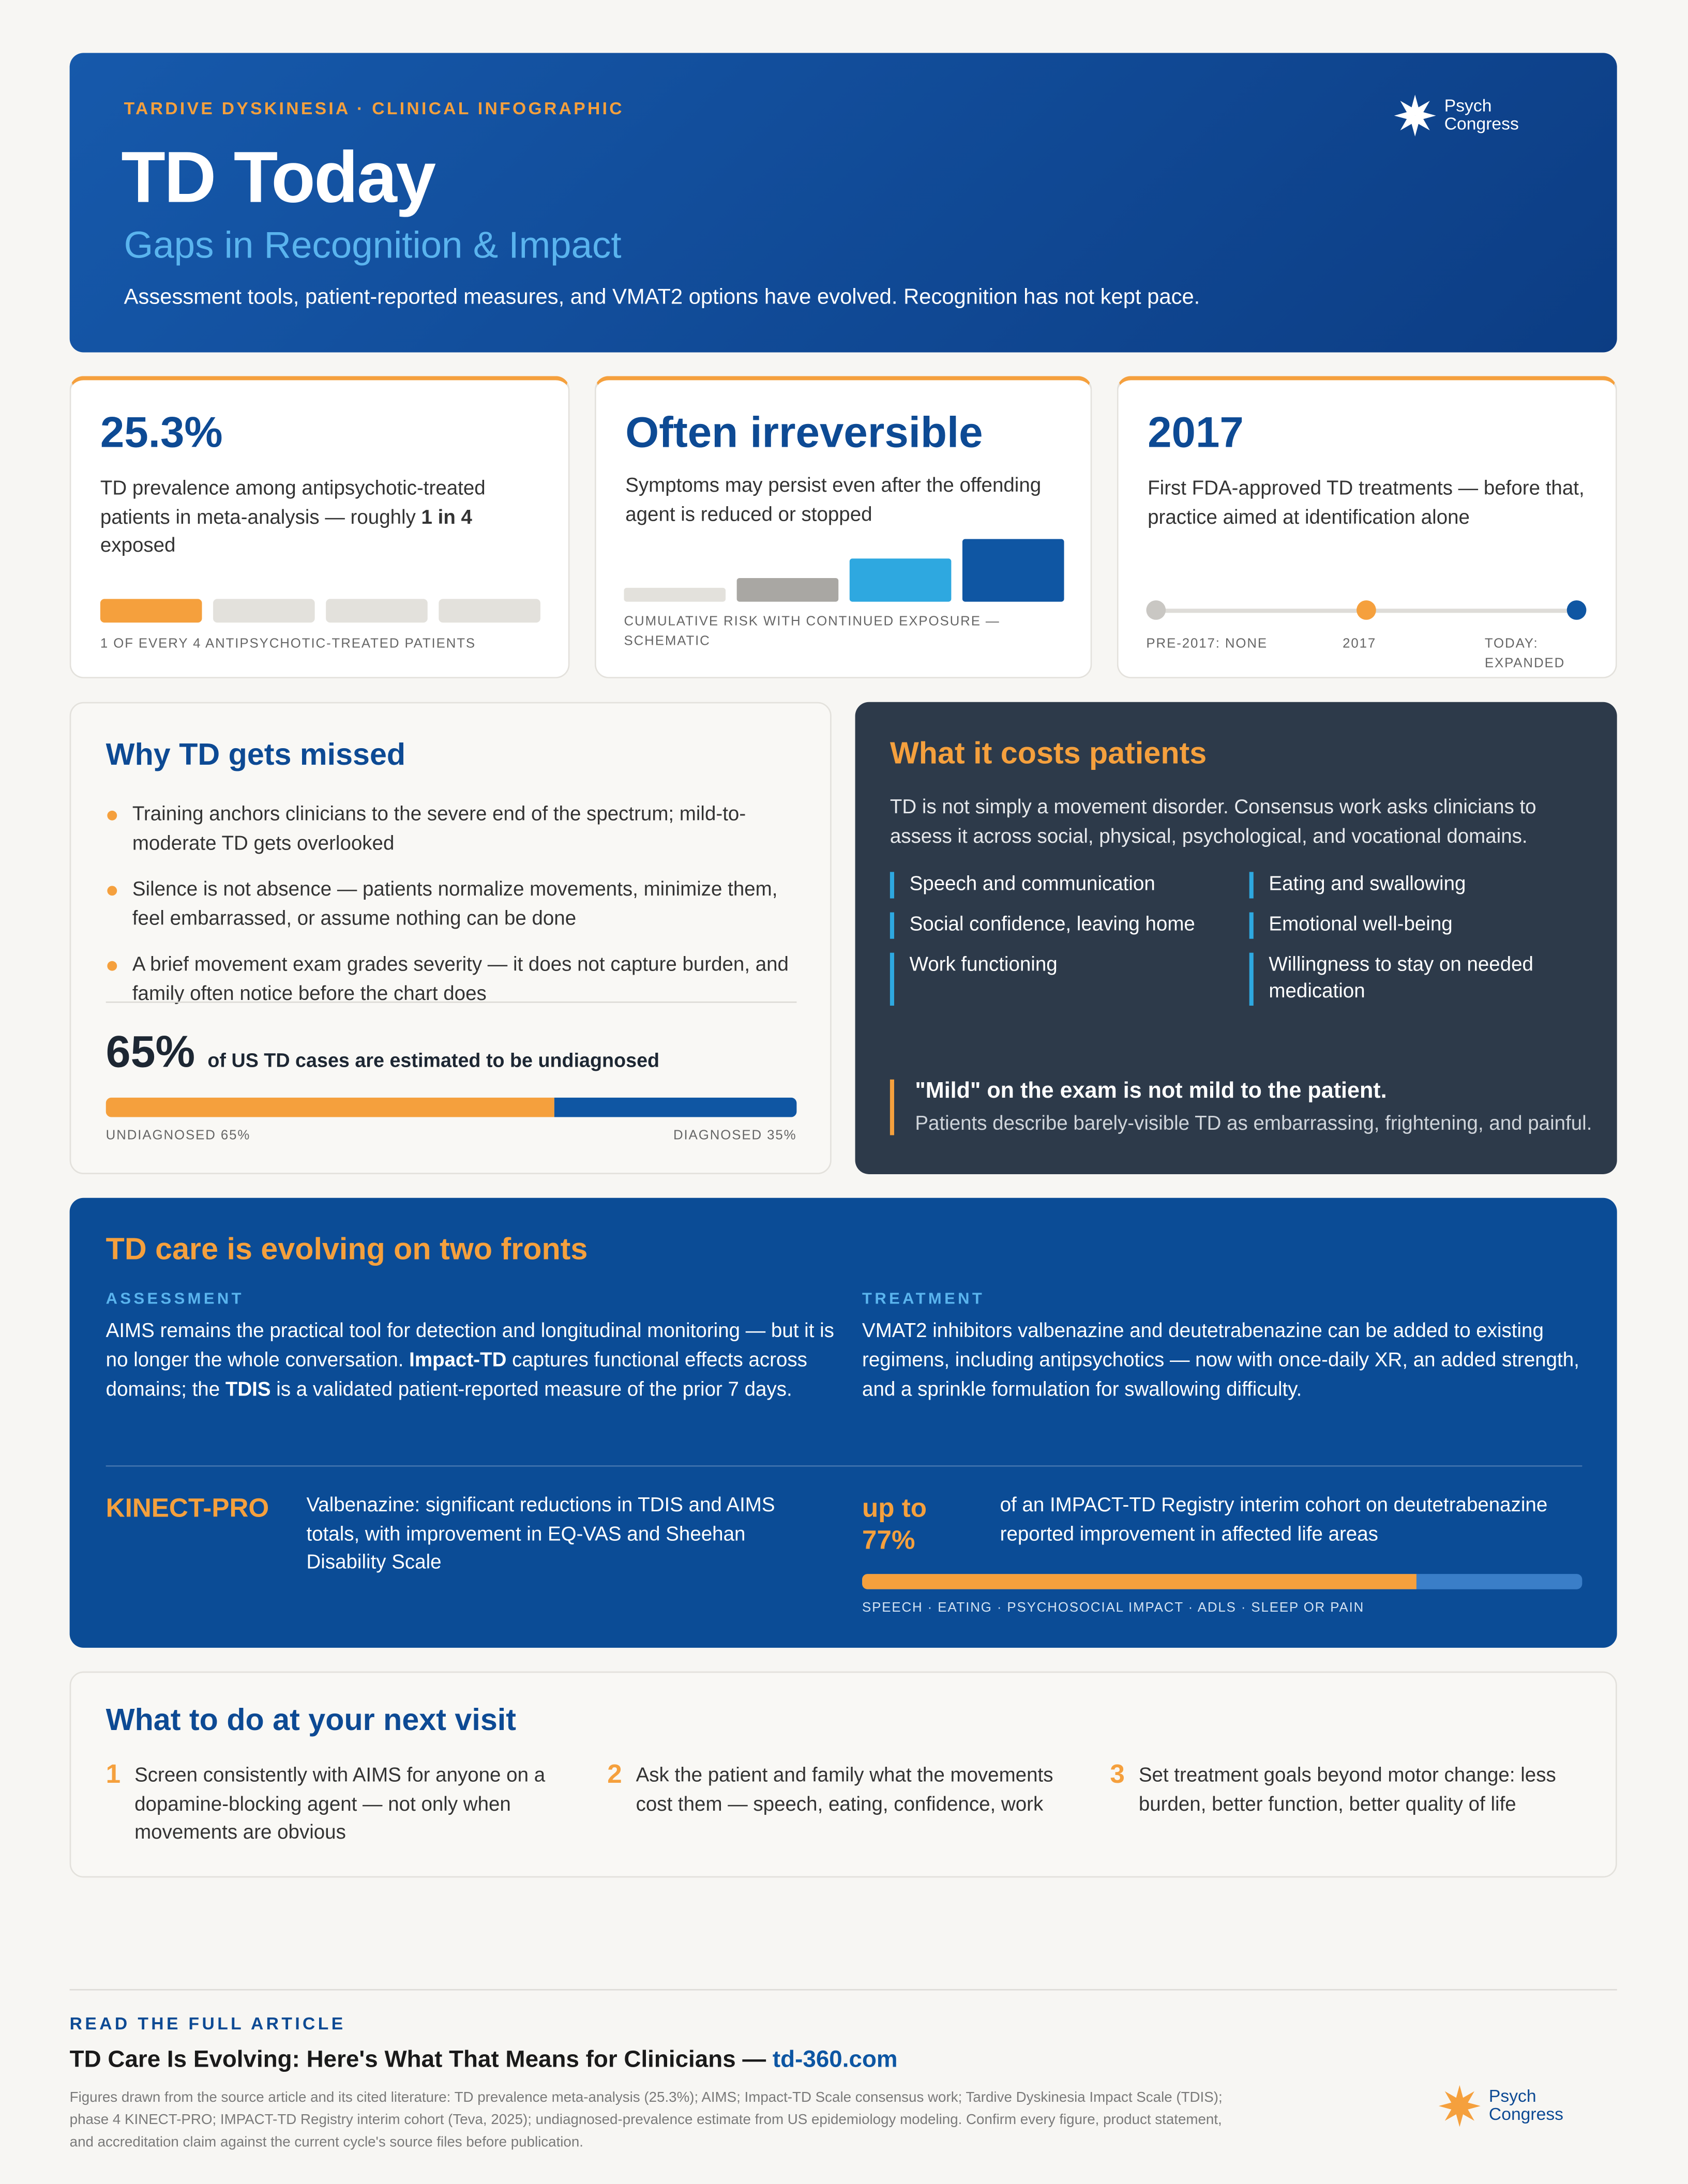  I want to click on logo-line: Congress, so click(1481, 124).